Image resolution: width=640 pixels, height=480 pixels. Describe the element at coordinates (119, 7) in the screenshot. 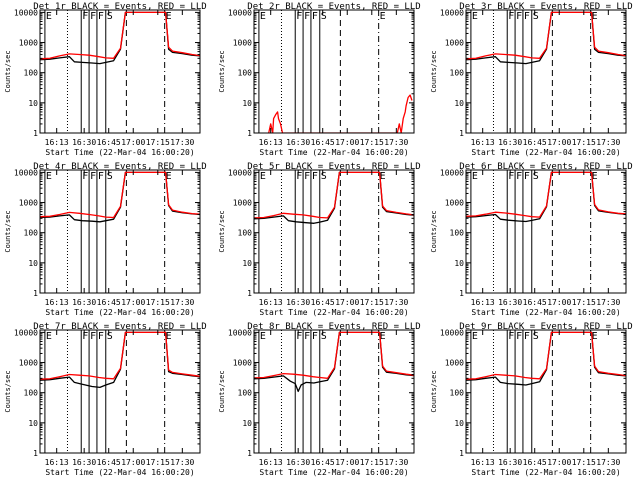

I see `panel-title: Det 1r BLACK = Events, RED = LLD` at that location.